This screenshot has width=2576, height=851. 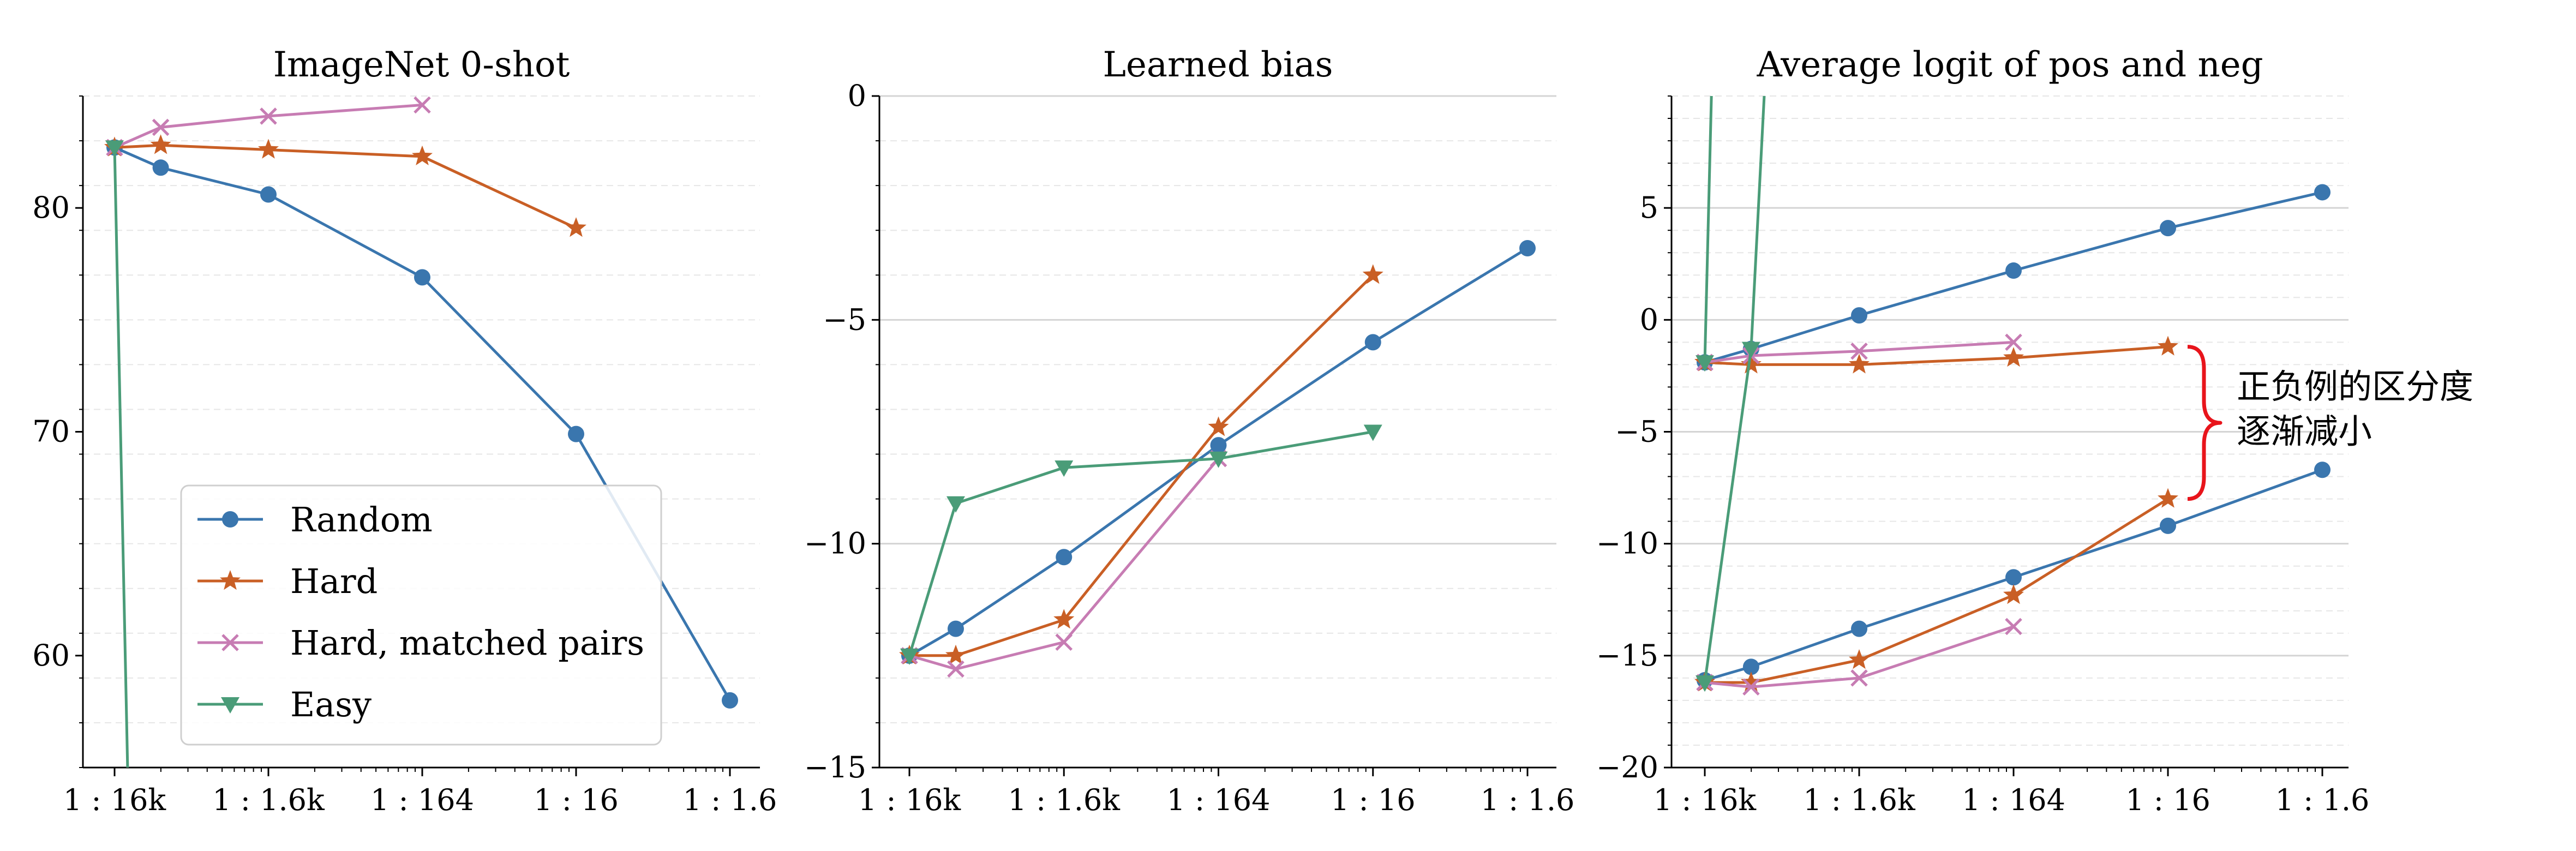 I want to click on legend-label-random: Random, so click(x=361, y=520).